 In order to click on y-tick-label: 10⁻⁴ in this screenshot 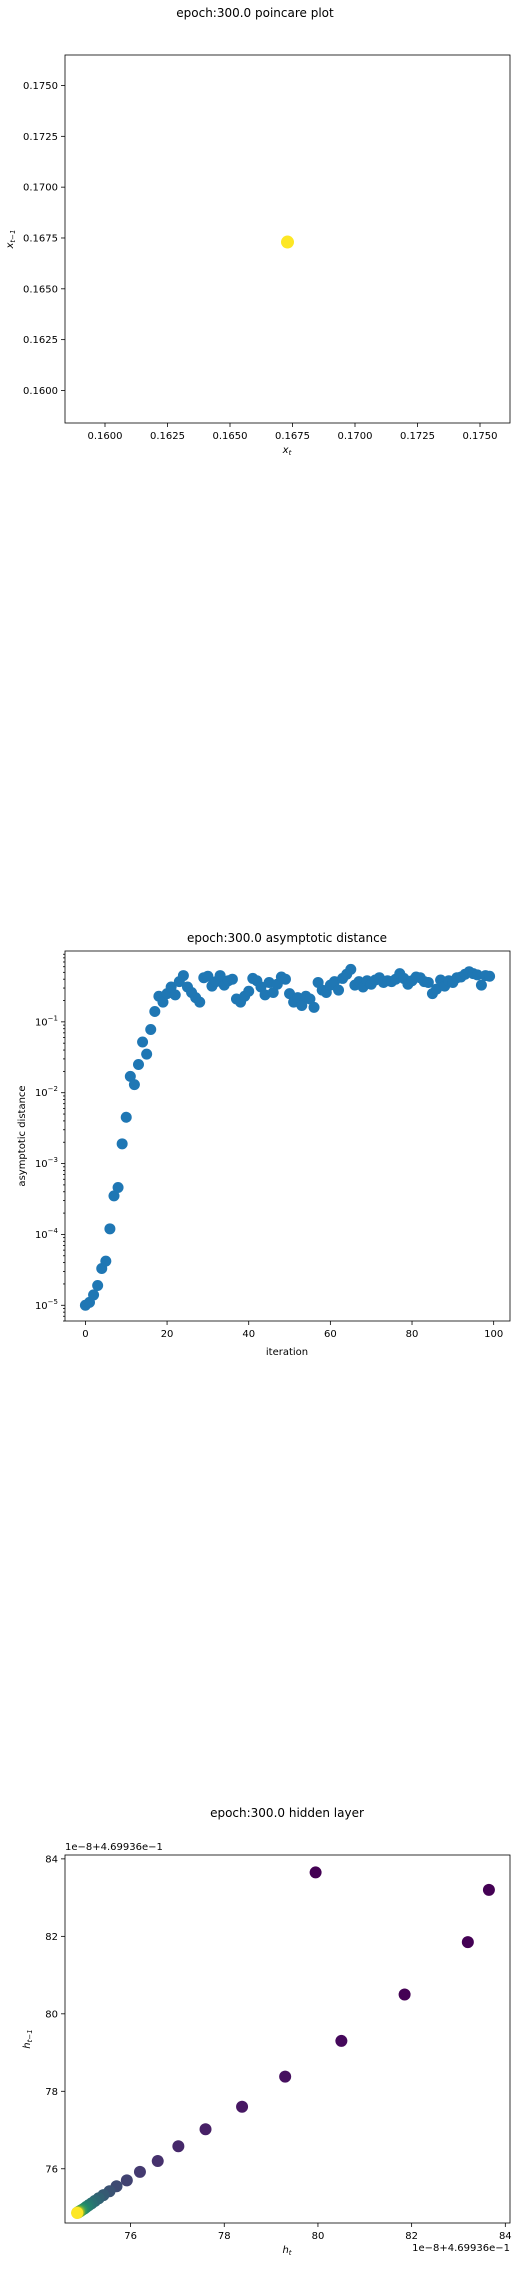, I will do `click(47, 1234)`.